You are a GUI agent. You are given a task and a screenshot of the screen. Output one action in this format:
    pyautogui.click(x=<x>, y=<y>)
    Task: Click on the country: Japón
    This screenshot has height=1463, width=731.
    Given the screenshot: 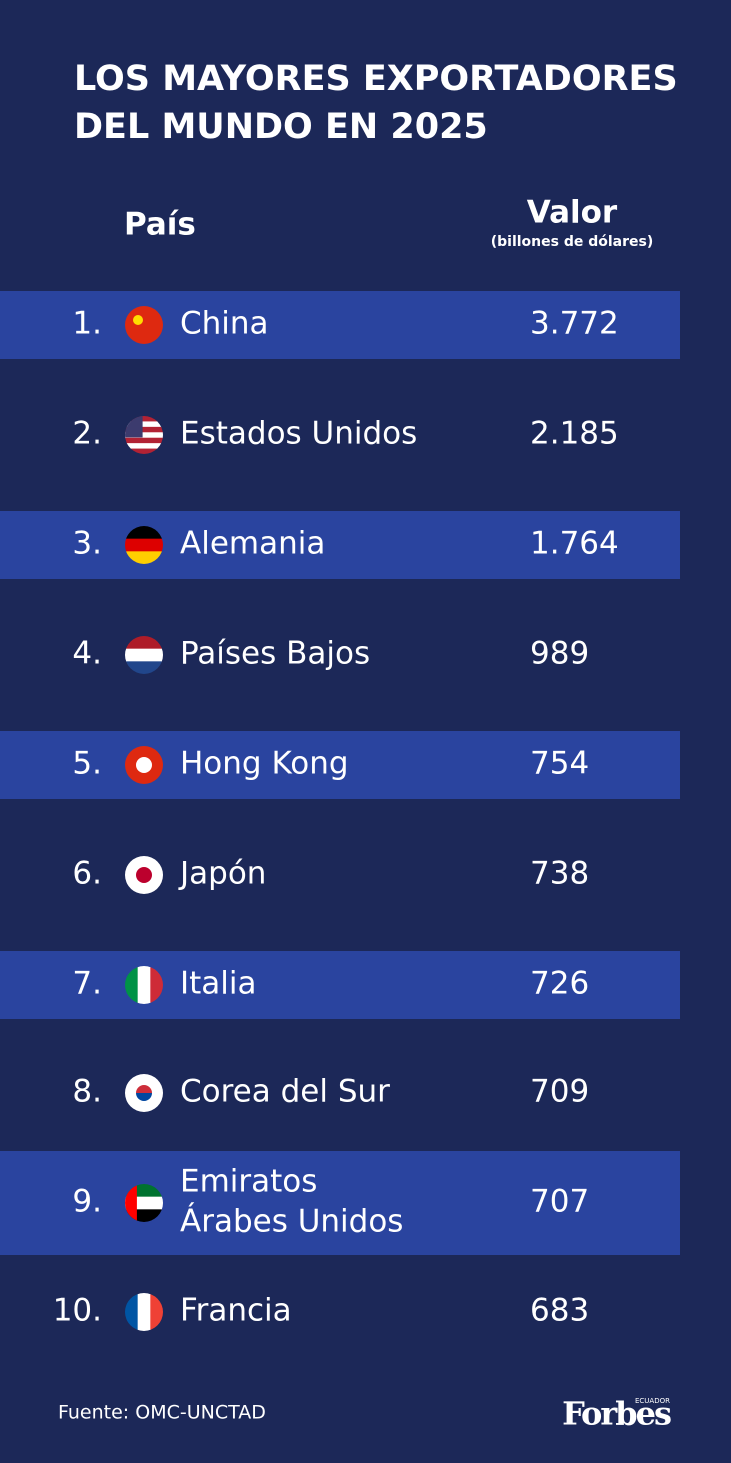 What is the action you would take?
    pyautogui.click(x=222, y=874)
    